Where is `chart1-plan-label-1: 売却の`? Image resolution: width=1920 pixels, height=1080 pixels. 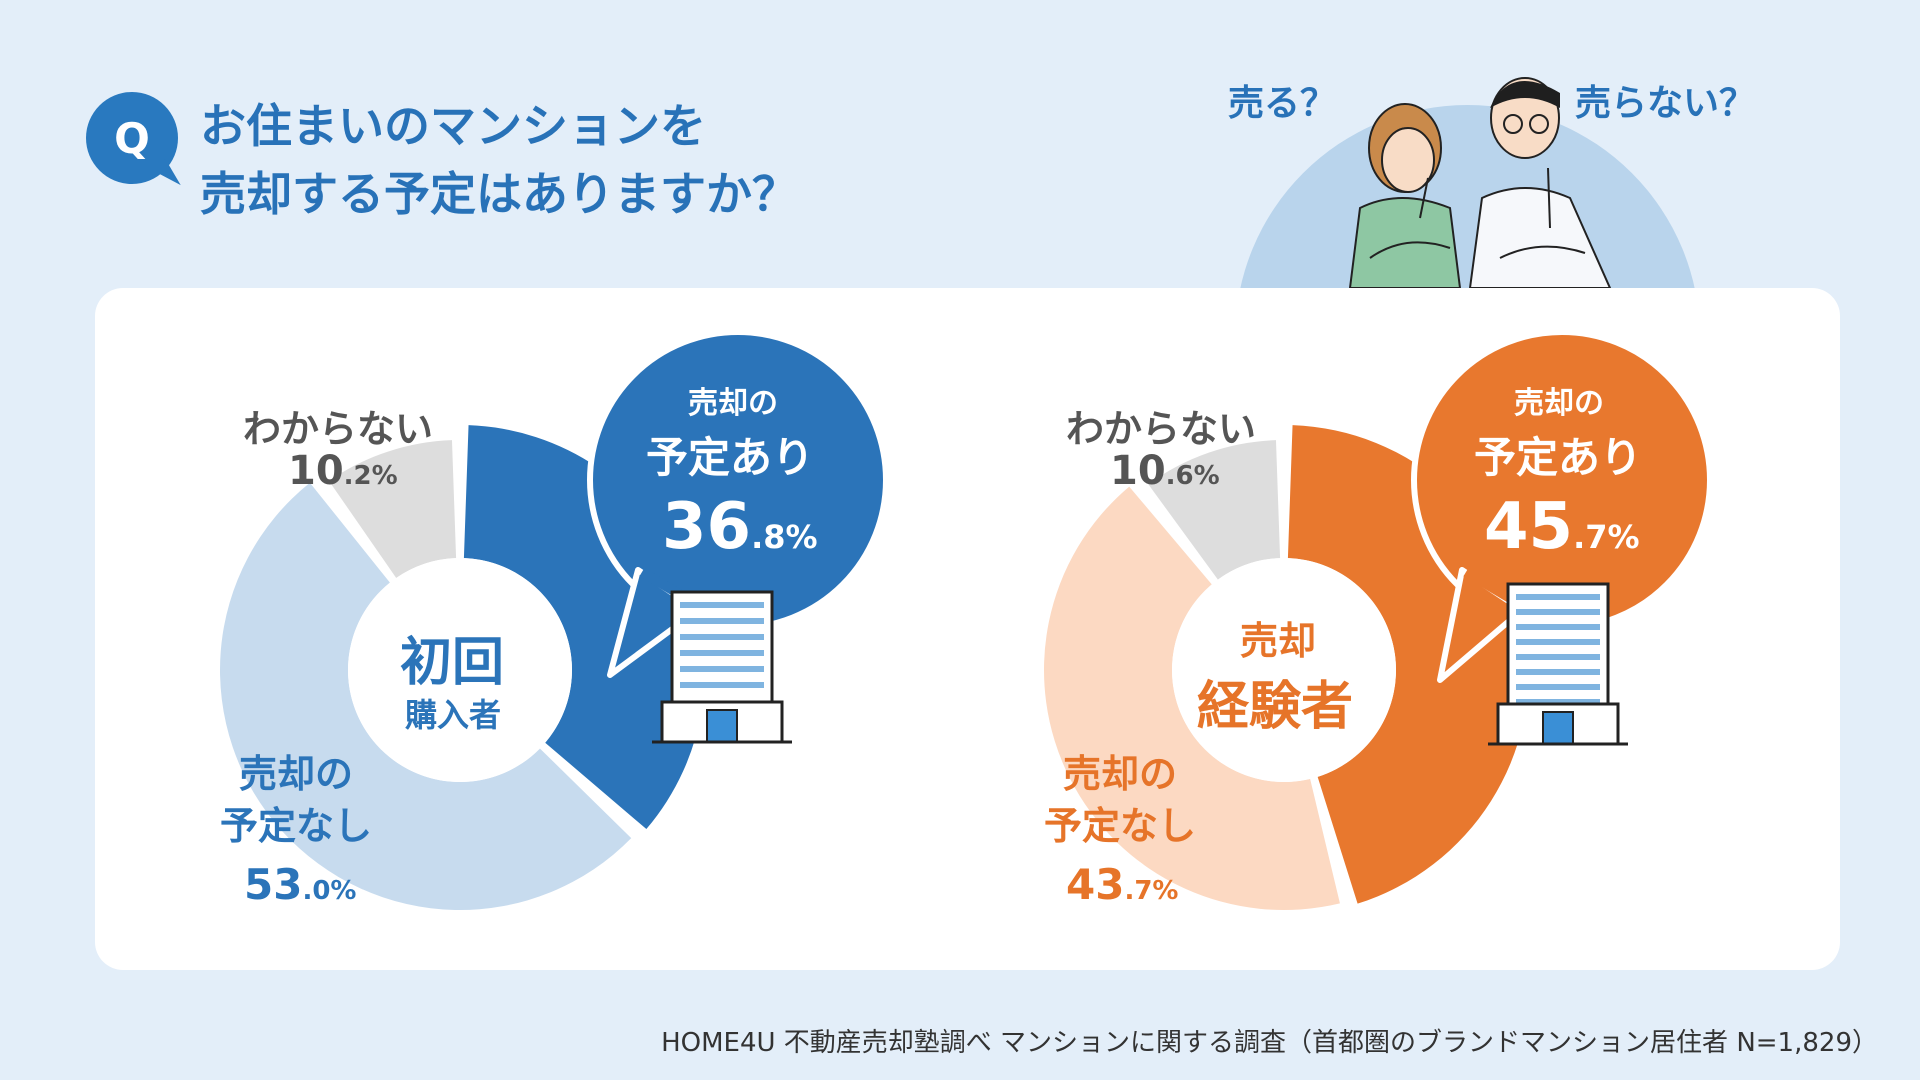 chart1-plan-label-1: 売却の is located at coordinates (733, 403).